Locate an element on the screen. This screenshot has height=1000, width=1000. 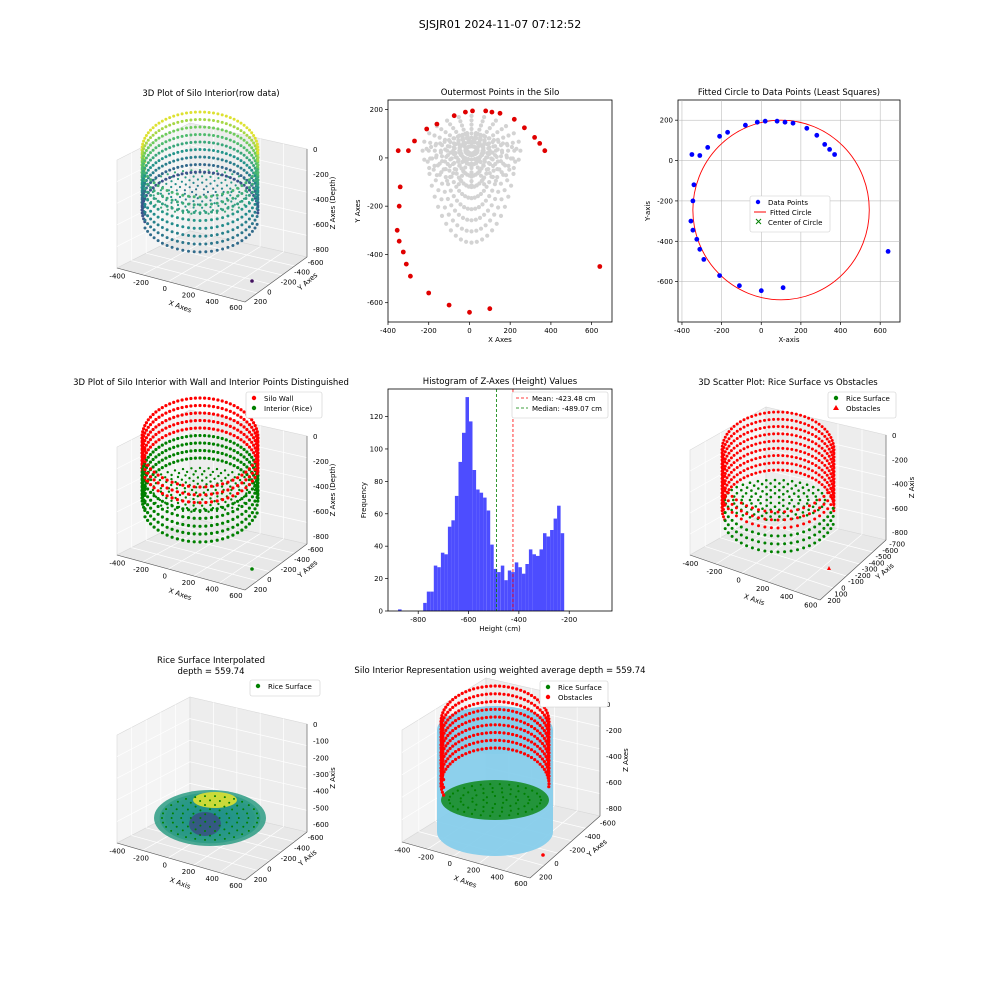
p4-xtick: 0 is located at coordinates (165, 577).